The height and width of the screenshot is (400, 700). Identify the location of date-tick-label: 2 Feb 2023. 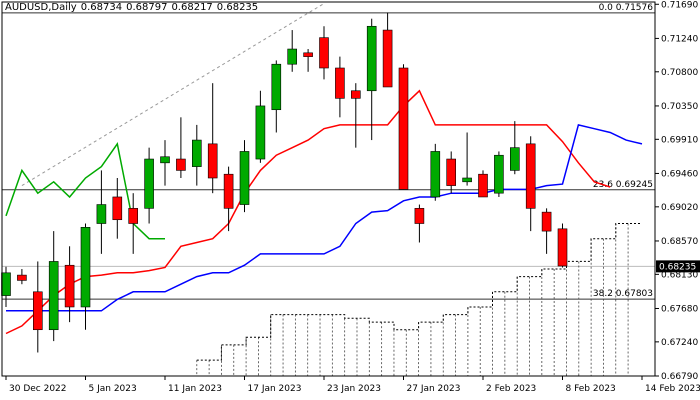
(511, 389).